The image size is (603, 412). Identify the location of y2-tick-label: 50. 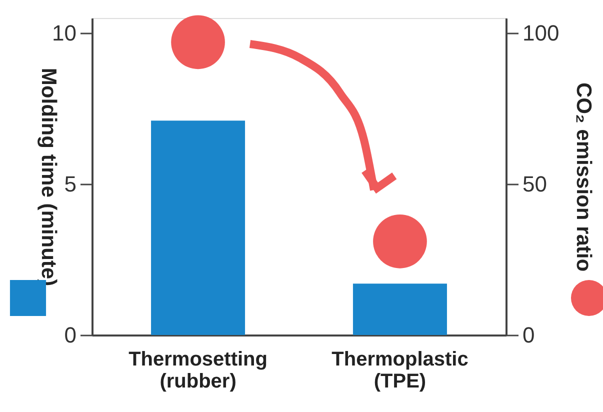
(534, 184).